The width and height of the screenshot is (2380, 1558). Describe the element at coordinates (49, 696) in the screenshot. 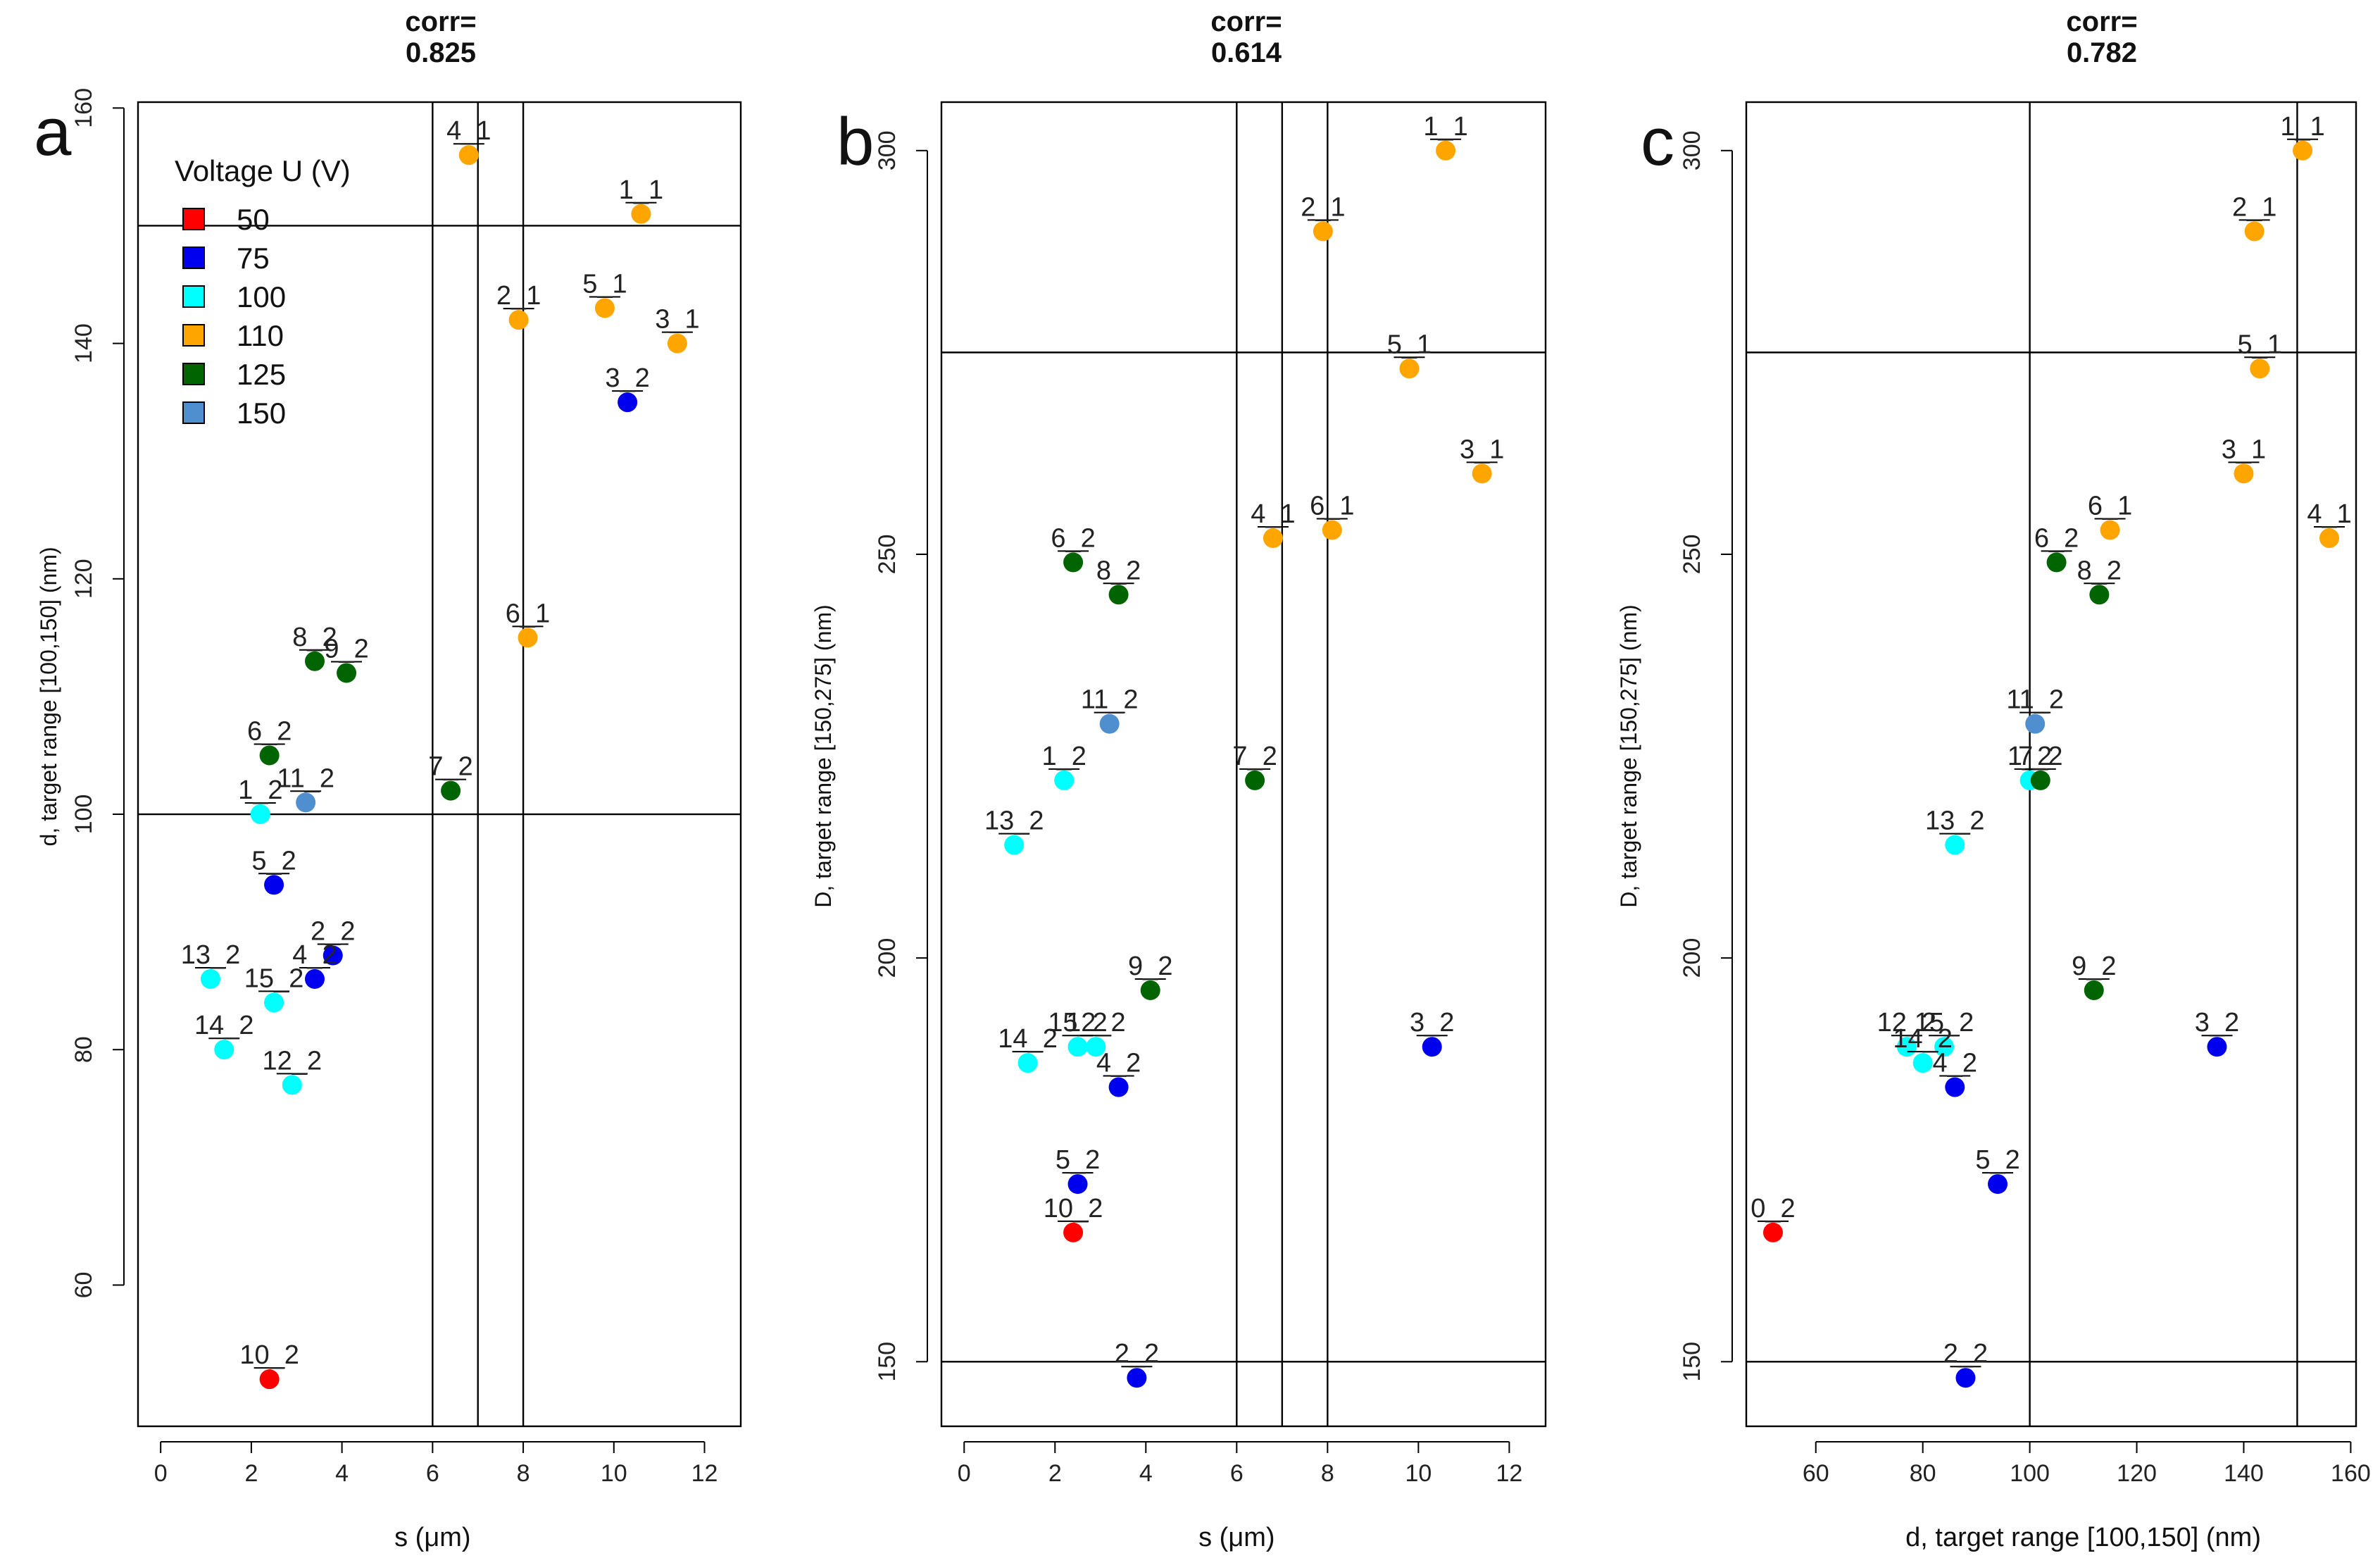

I see `y-axis-label: d, target range [100,150] (nm)` at that location.